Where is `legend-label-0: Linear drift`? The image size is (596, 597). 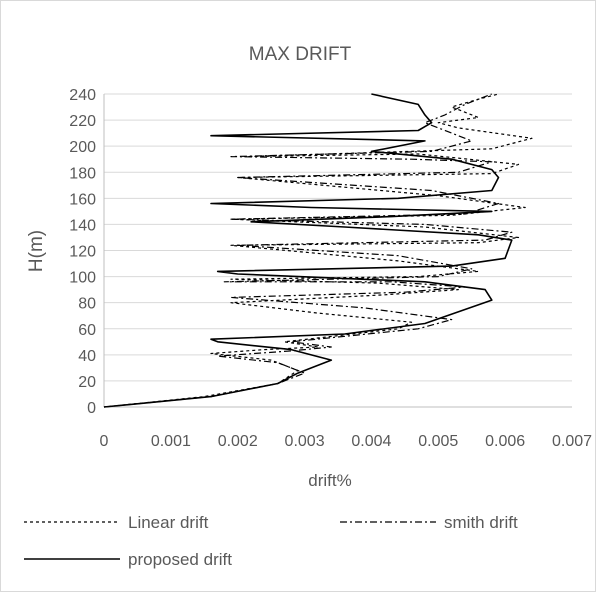
legend-label-0: Linear drift is located at coordinates (168, 522).